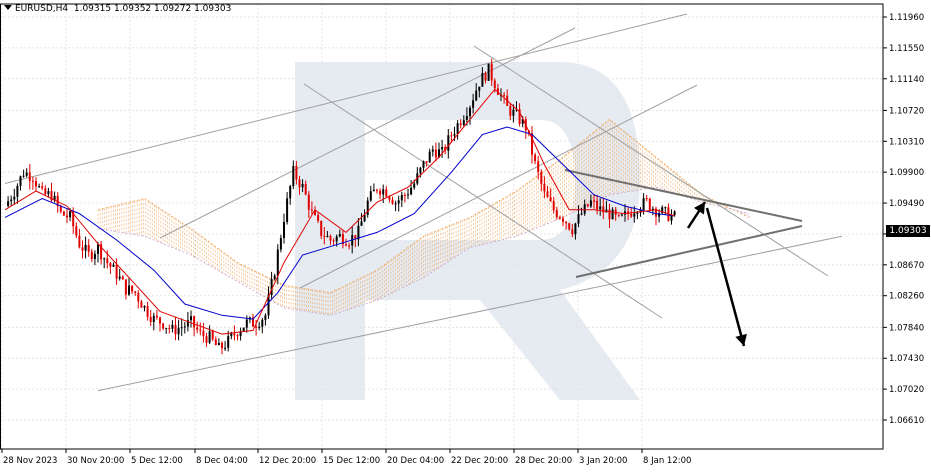 This screenshot has width=931, height=475. What do you see at coordinates (8, 7) in the screenshot?
I see `dropdown-triangle-icon` at bounding box center [8, 7].